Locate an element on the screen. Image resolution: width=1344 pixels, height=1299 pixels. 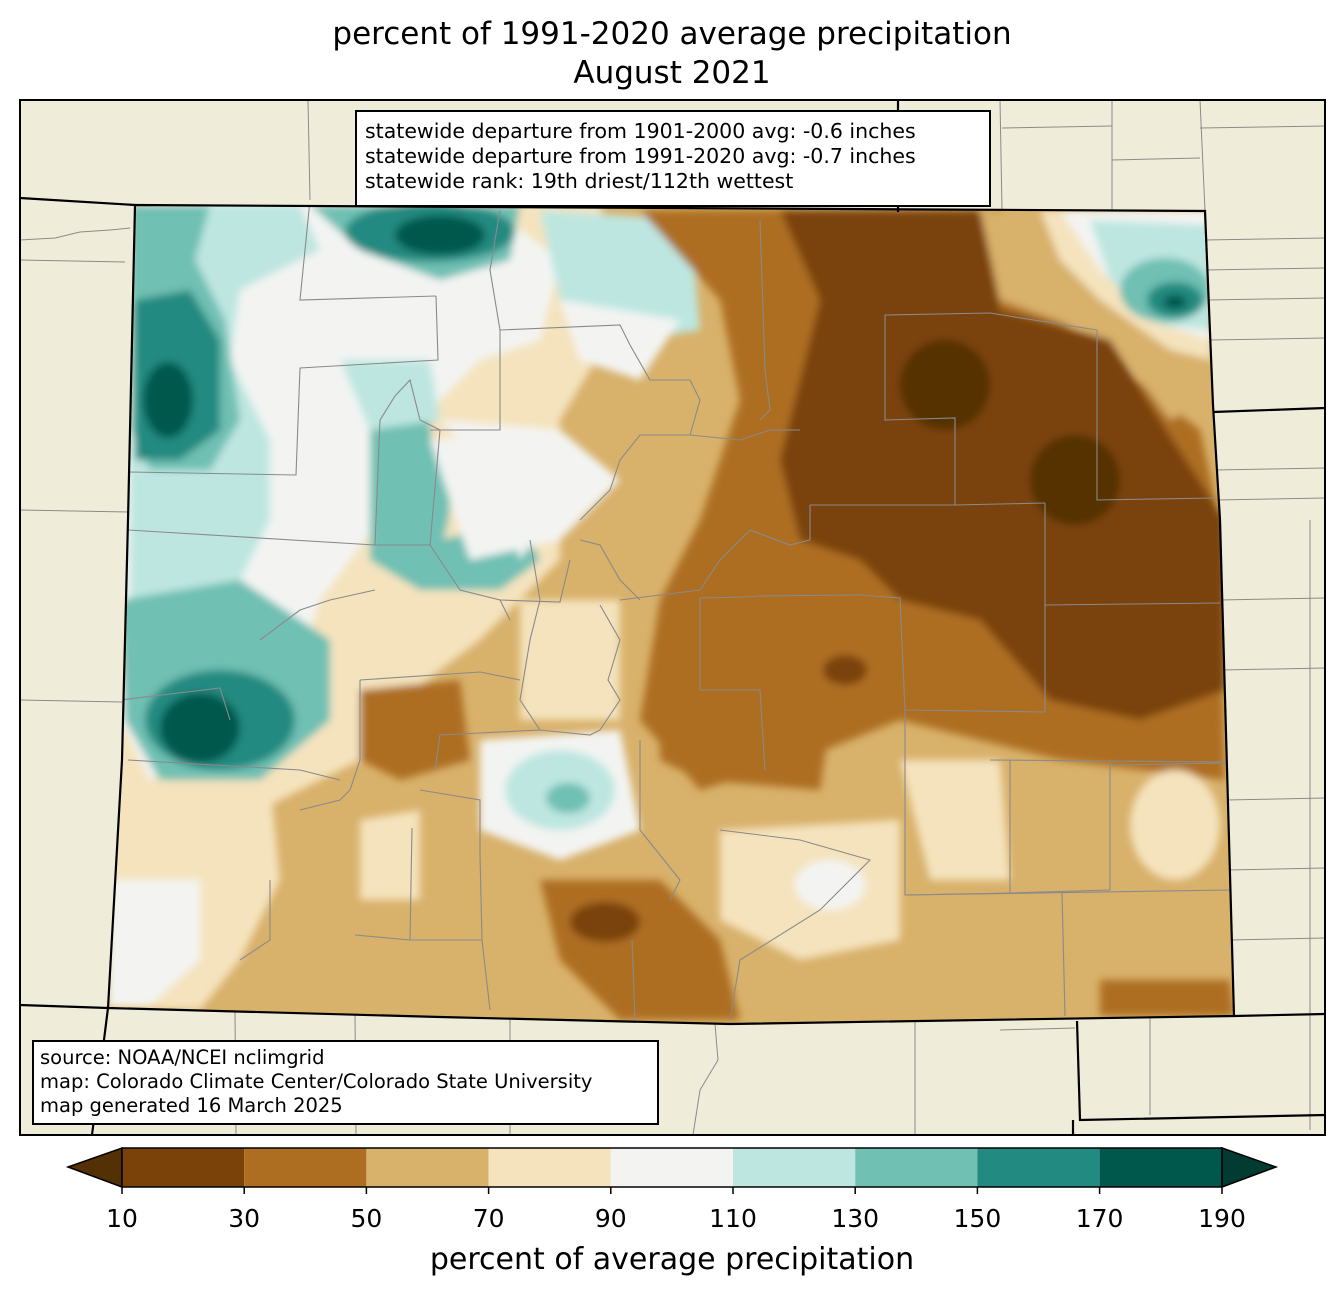
colorbar-tick-label: 90 is located at coordinates (610, 1218).